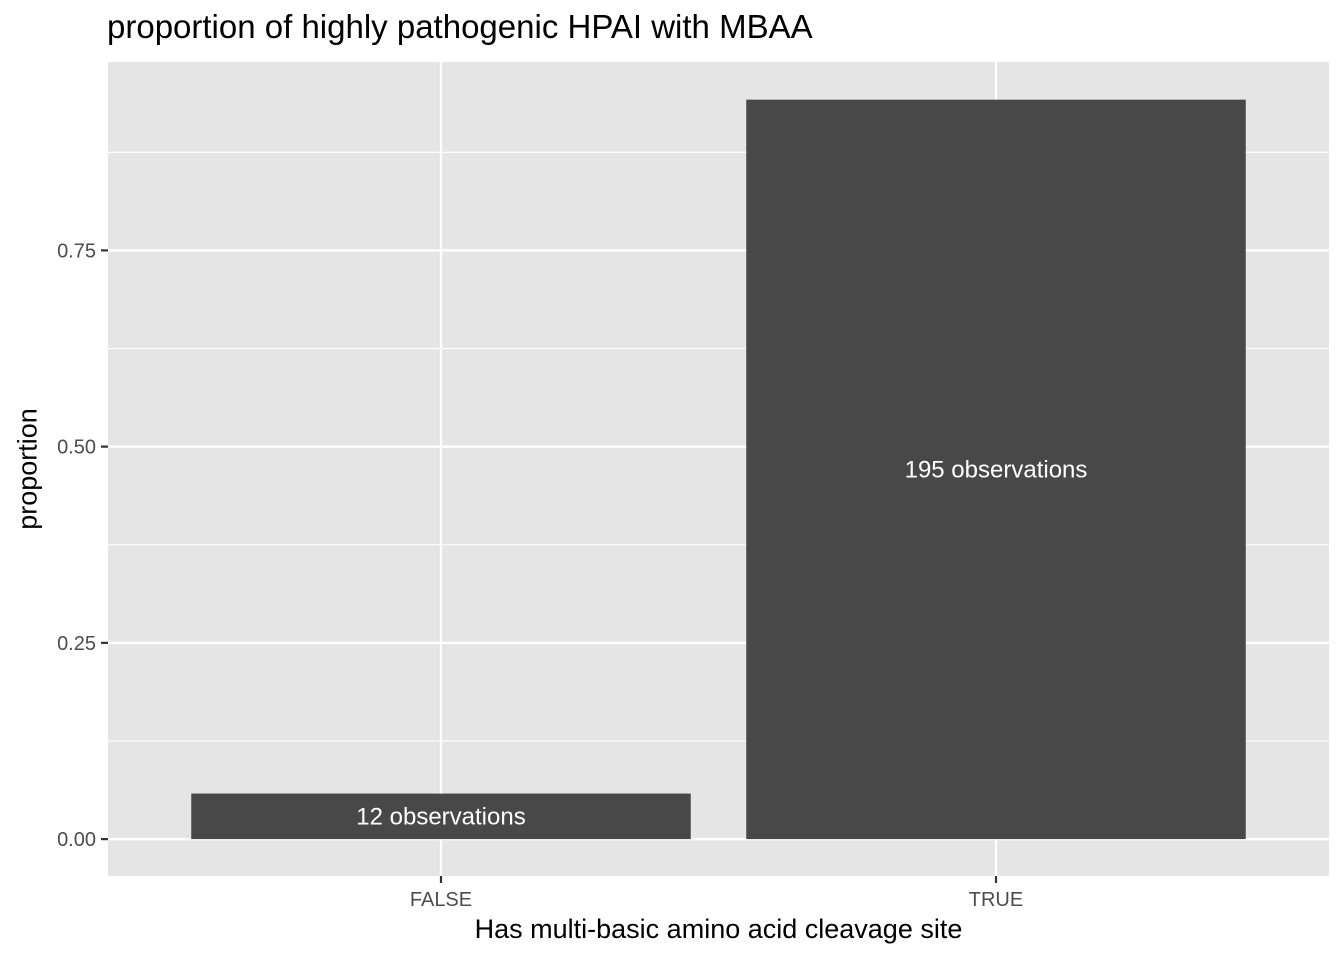  I want to click on bar-data-label: 195 observations, so click(996, 469).